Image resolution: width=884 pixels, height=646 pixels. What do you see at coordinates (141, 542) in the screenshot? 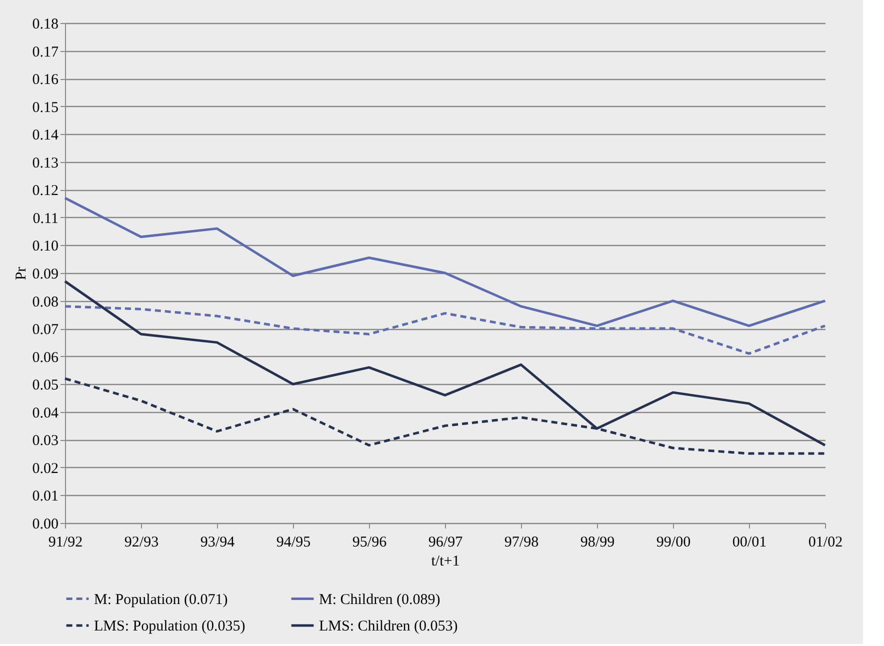
I see `x-tick-label: 92/93` at bounding box center [141, 542].